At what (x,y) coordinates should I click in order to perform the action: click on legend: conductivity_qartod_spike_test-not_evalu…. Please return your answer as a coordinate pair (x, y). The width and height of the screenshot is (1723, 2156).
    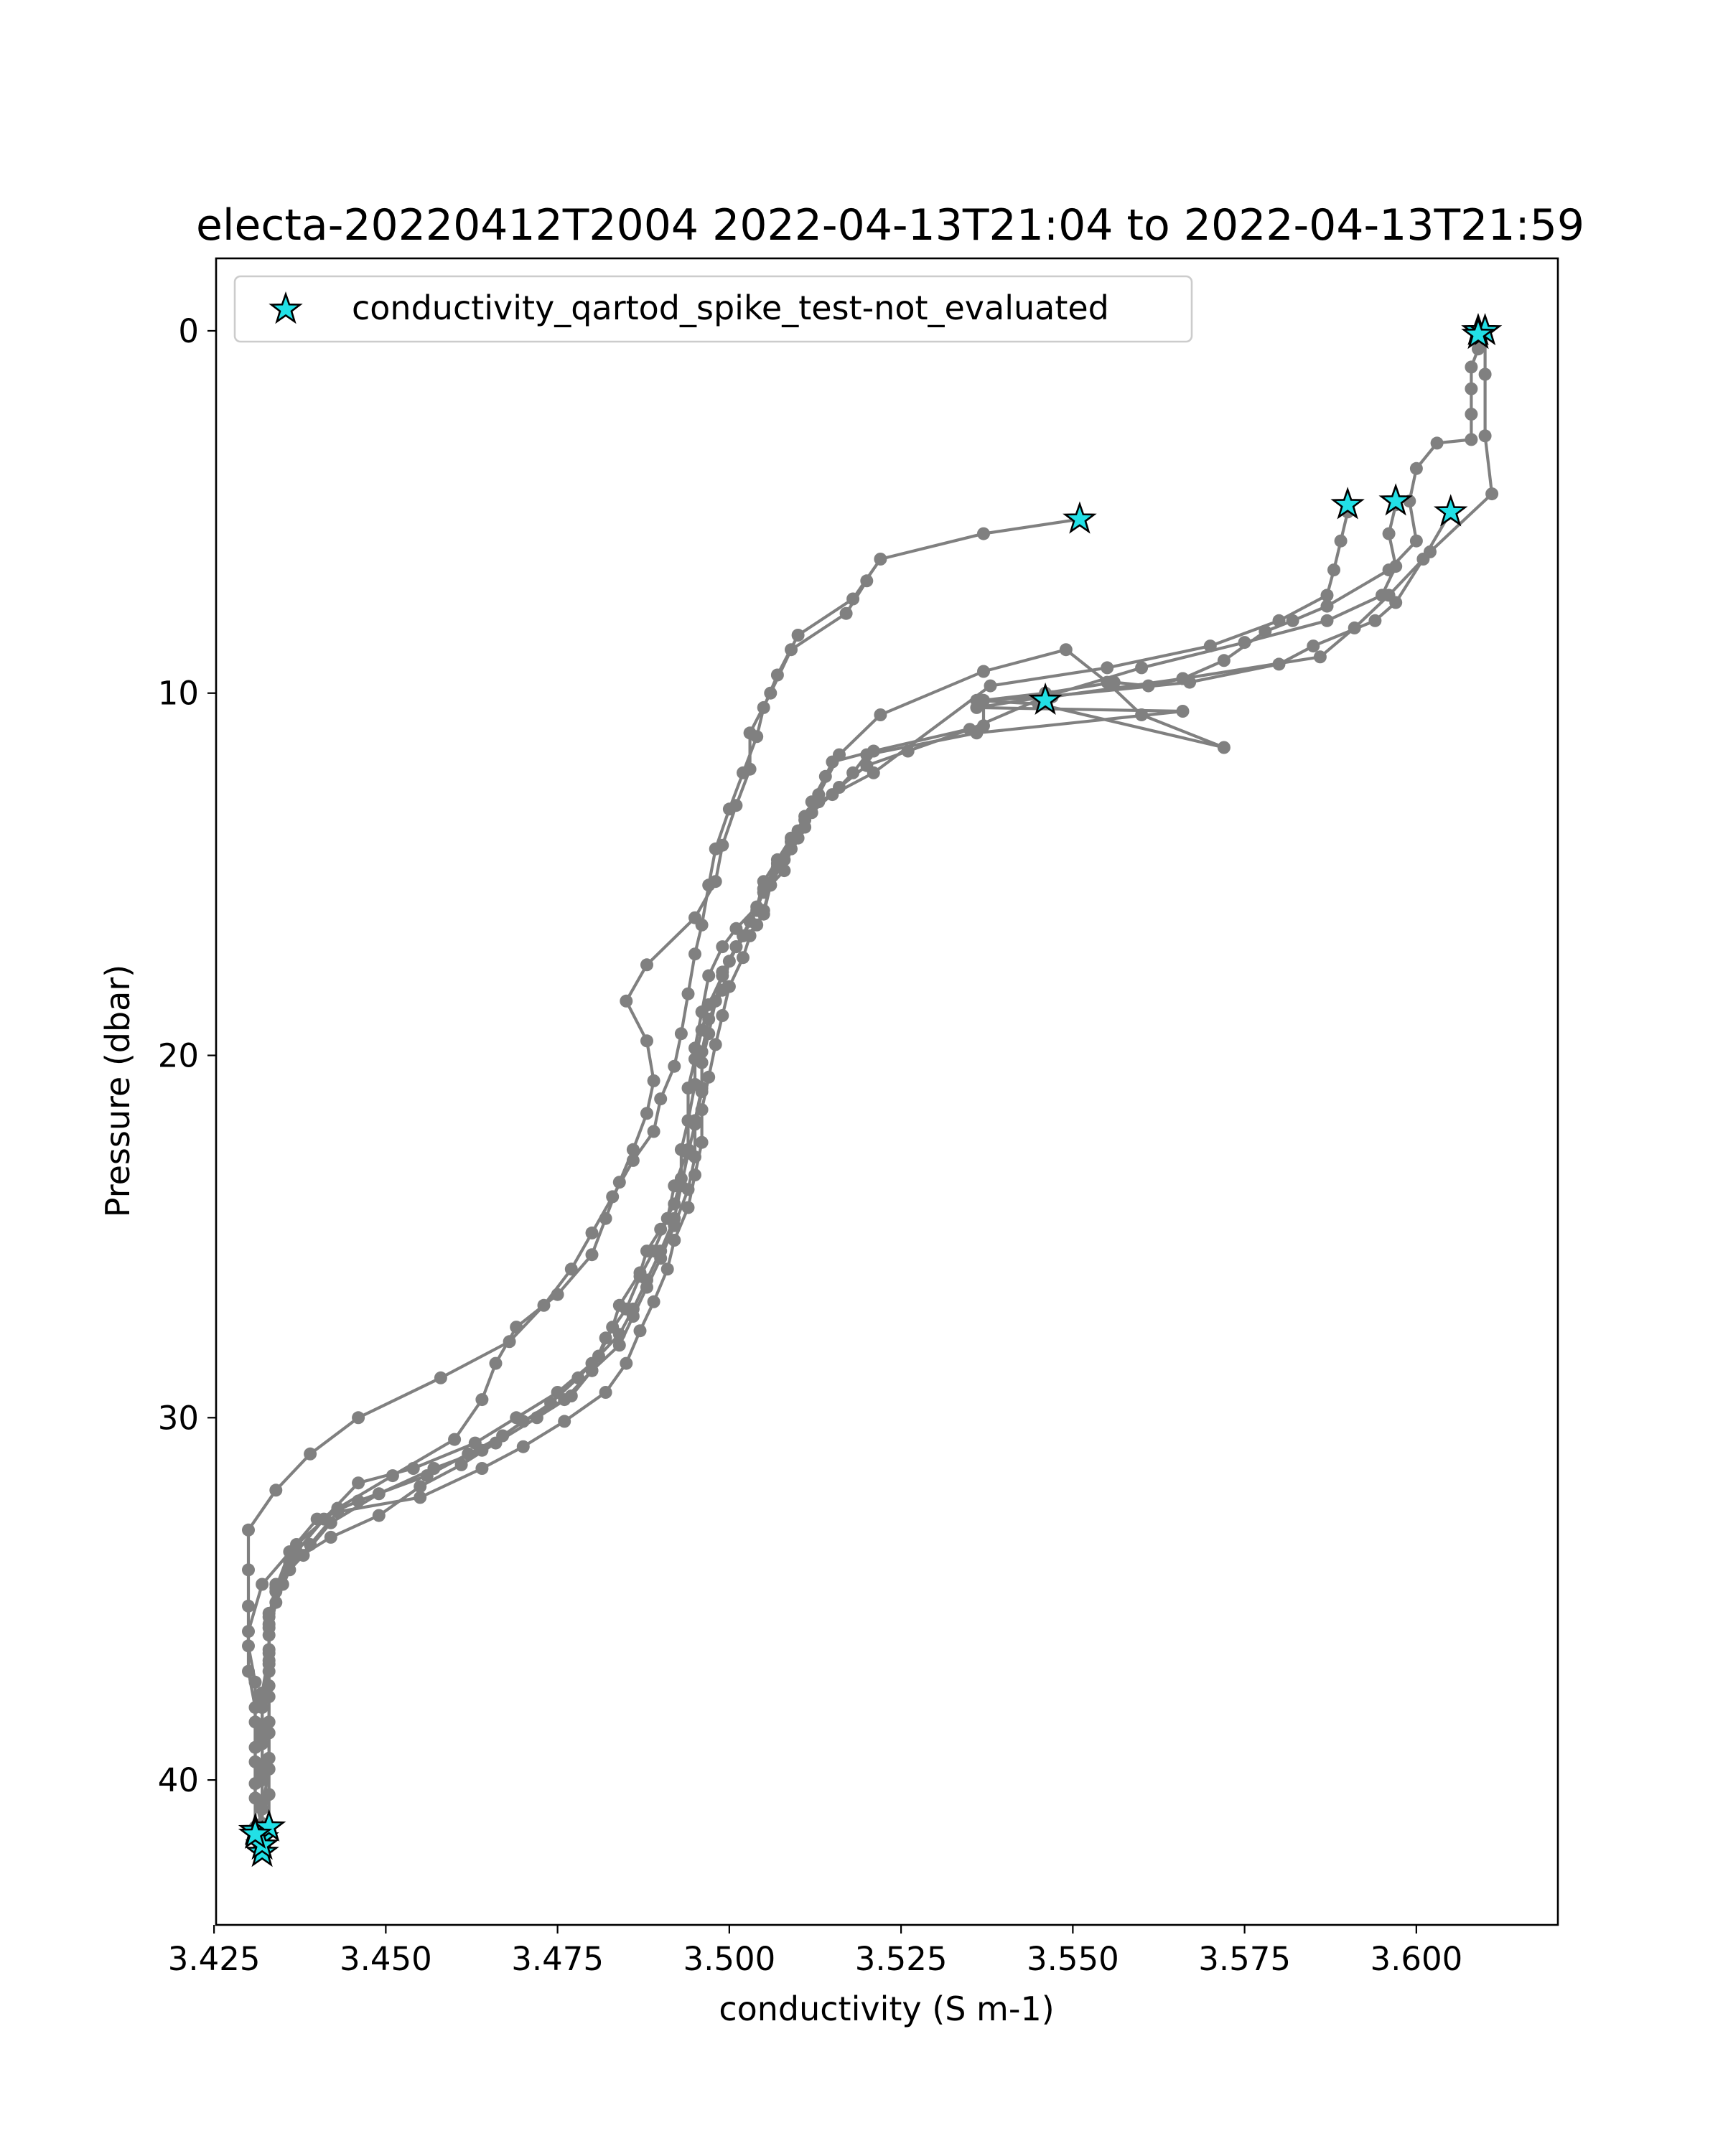
    Looking at the image, I should click on (713, 309).